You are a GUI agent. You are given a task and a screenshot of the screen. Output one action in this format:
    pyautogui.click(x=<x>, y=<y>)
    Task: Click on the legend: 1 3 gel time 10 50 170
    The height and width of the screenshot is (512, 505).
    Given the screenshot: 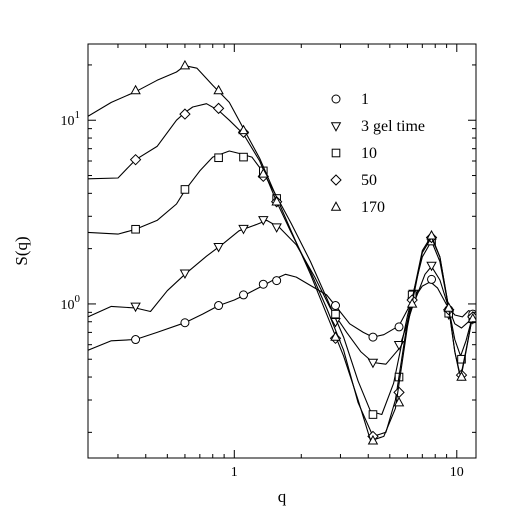 What is the action you would take?
    pyautogui.click(x=377, y=153)
    